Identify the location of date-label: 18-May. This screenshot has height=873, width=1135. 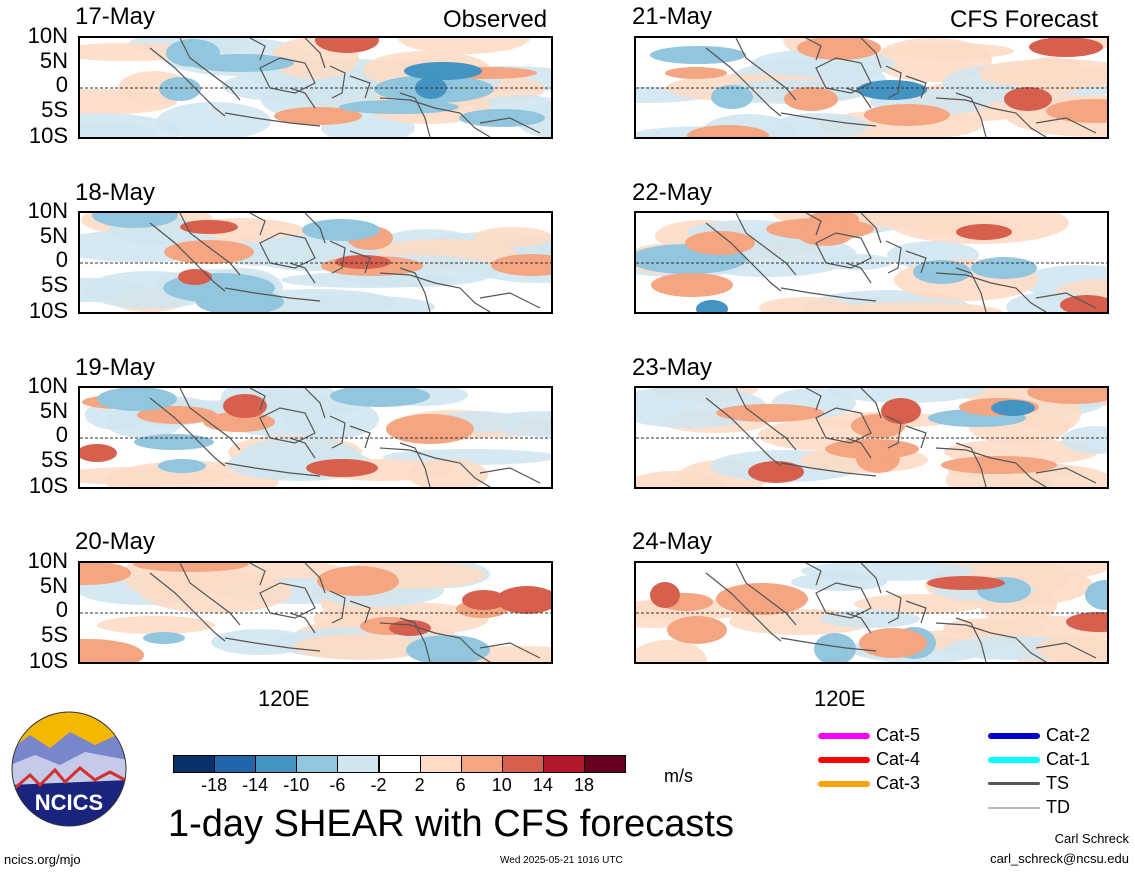
(115, 192).